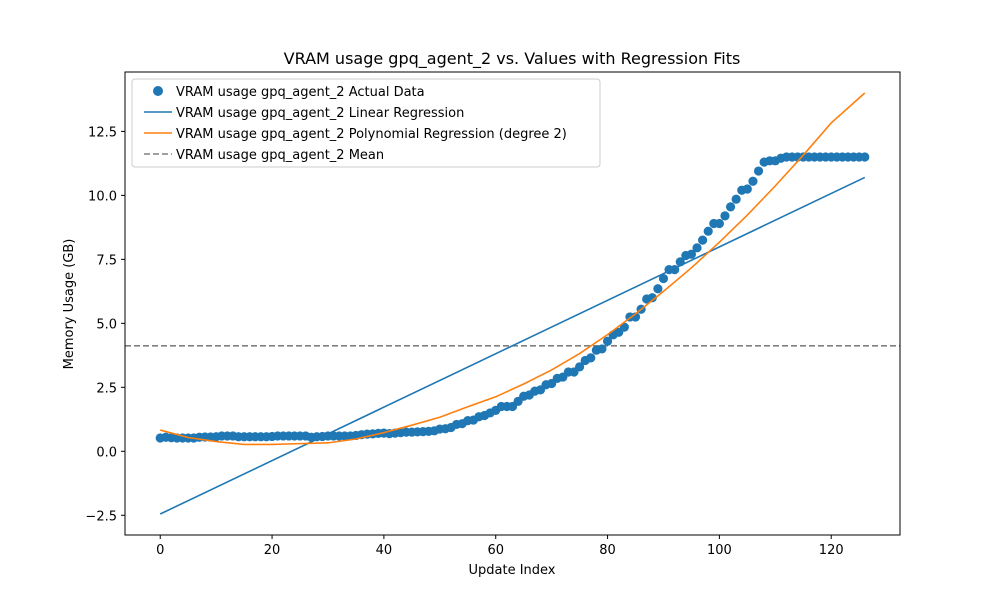 The width and height of the screenshot is (1000, 600). Describe the element at coordinates (495, 550) in the screenshot. I see `x-tick-label: 60` at that location.